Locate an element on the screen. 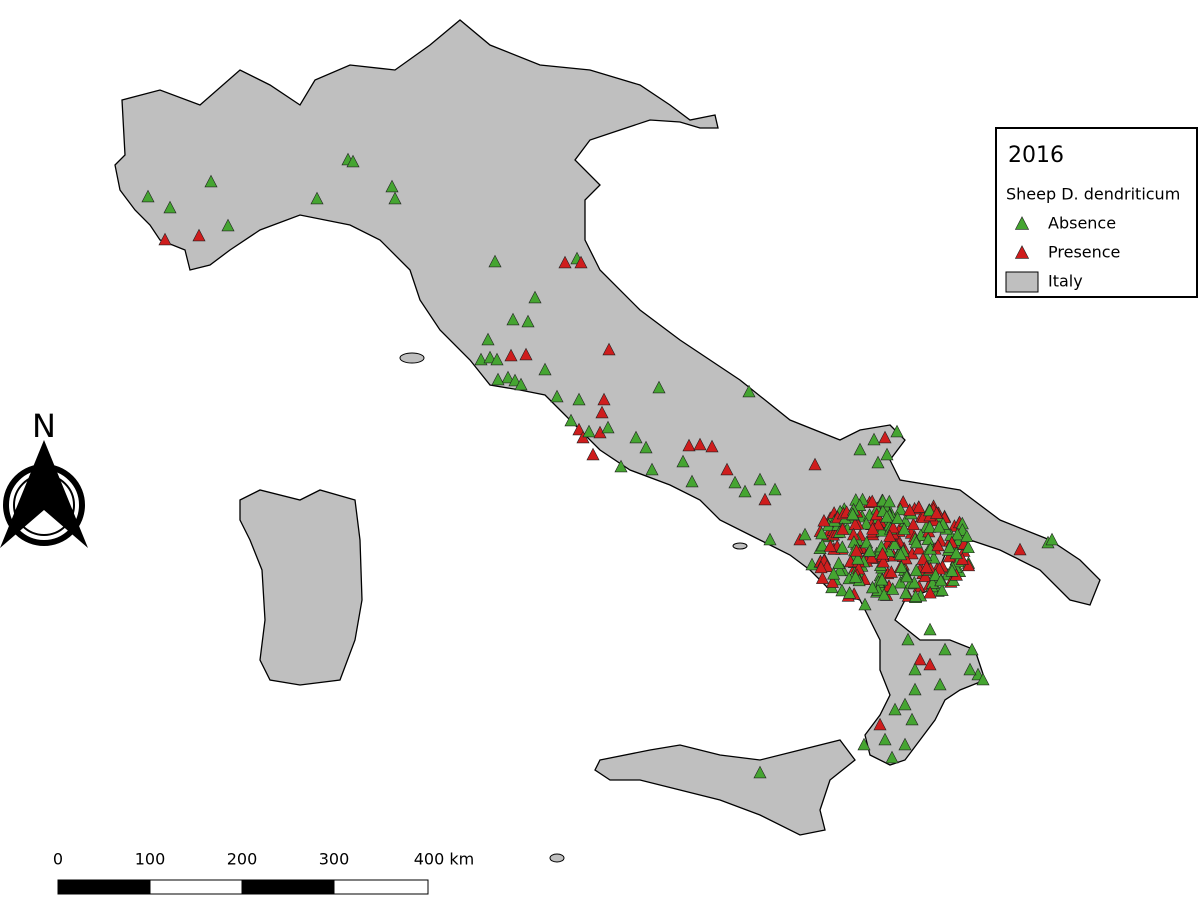  sicily is located at coordinates (725, 787).